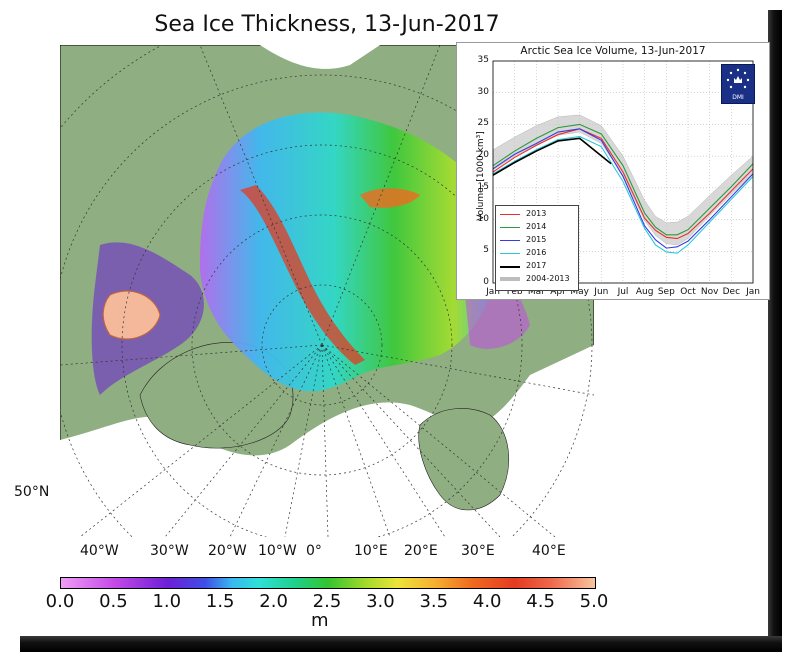 The height and width of the screenshot is (667, 794). Describe the element at coordinates (327, 24) in the screenshot. I see `figure-title: Sea Ice Thickness, 13-Jun-2017` at that location.